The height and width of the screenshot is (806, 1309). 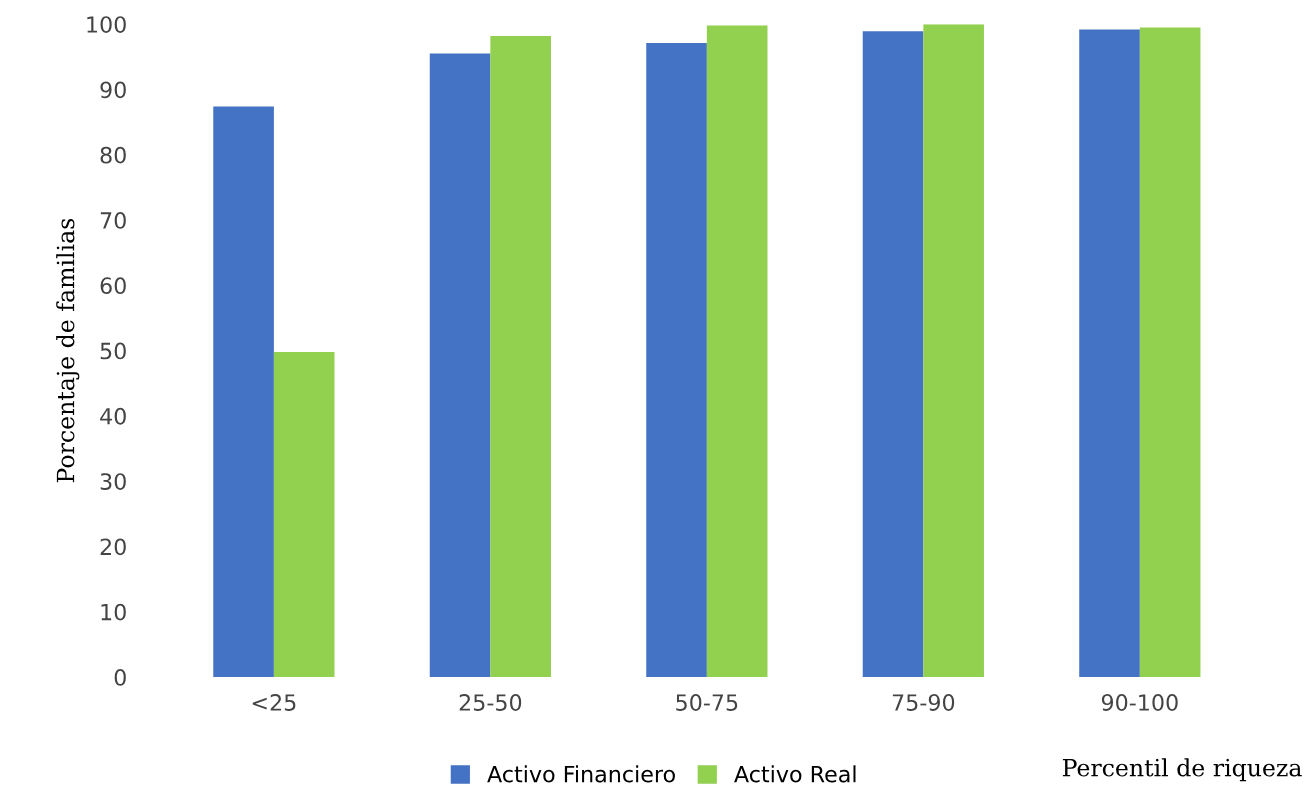 What do you see at coordinates (106, 24) in the screenshot?
I see `y-tick-label: 100` at bounding box center [106, 24].